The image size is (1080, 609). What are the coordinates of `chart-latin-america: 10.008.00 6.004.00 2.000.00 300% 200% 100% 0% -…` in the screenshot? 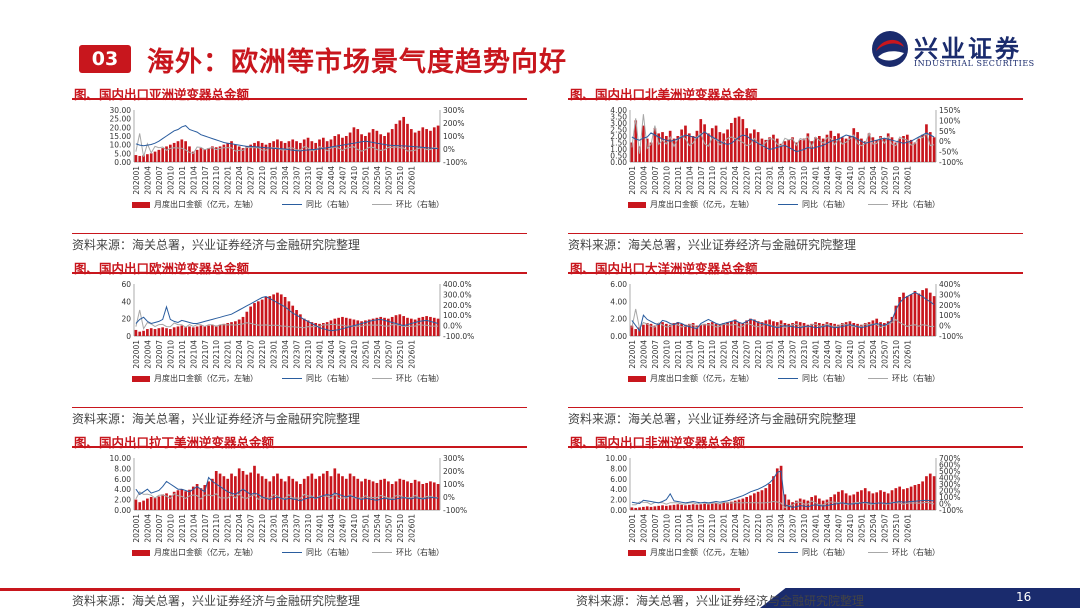 It's located at (289, 498).